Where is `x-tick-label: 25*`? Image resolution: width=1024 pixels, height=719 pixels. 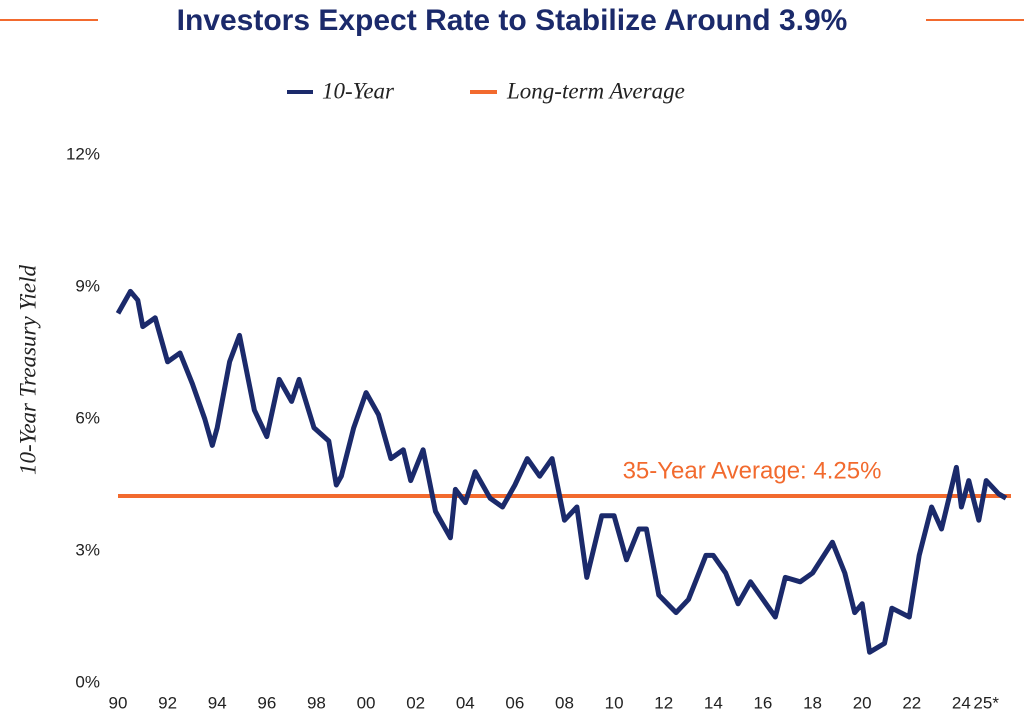 x-tick-label: 25* is located at coordinates (986, 702).